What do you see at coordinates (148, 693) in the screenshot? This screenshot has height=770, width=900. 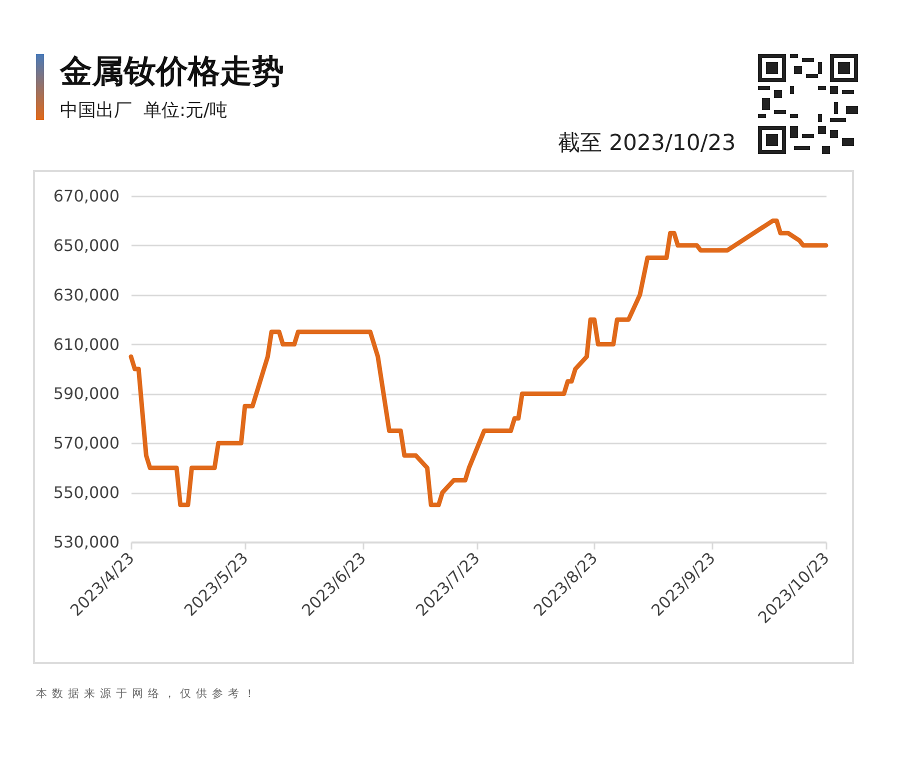 I see `text: 本数据来源于网络，仅供参考！` at bounding box center [148, 693].